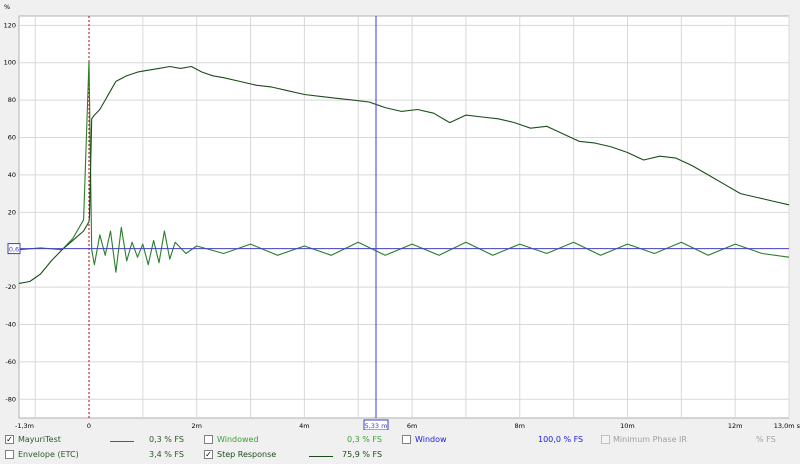 The height and width of the screenshot is (464, 800). What do you see at coordinates (12, 100) in the screenshot?
I see `y-tick-label: 80` at bounding box center [12, 100].